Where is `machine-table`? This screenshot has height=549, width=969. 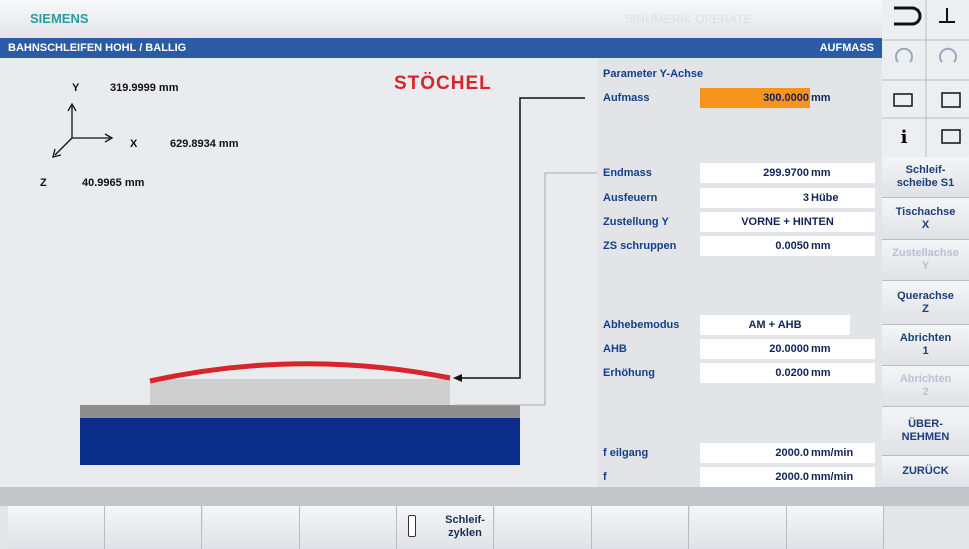 machine-table is located at coordinates (300, 441).